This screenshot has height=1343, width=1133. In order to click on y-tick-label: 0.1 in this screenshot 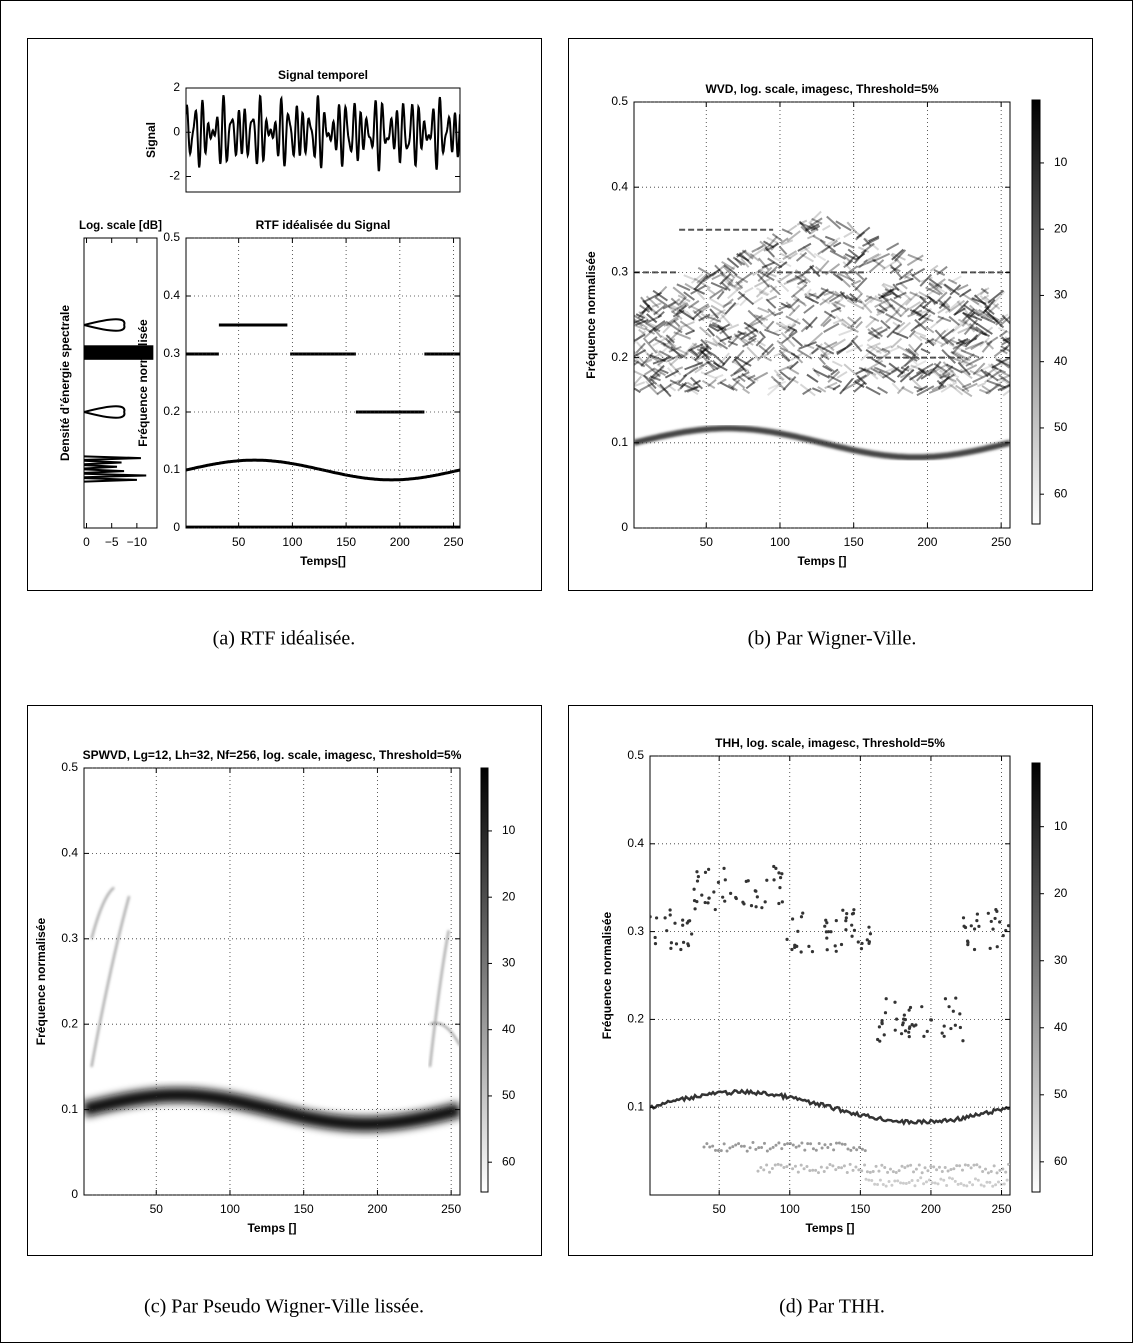, I will do `click(619, 442)`.